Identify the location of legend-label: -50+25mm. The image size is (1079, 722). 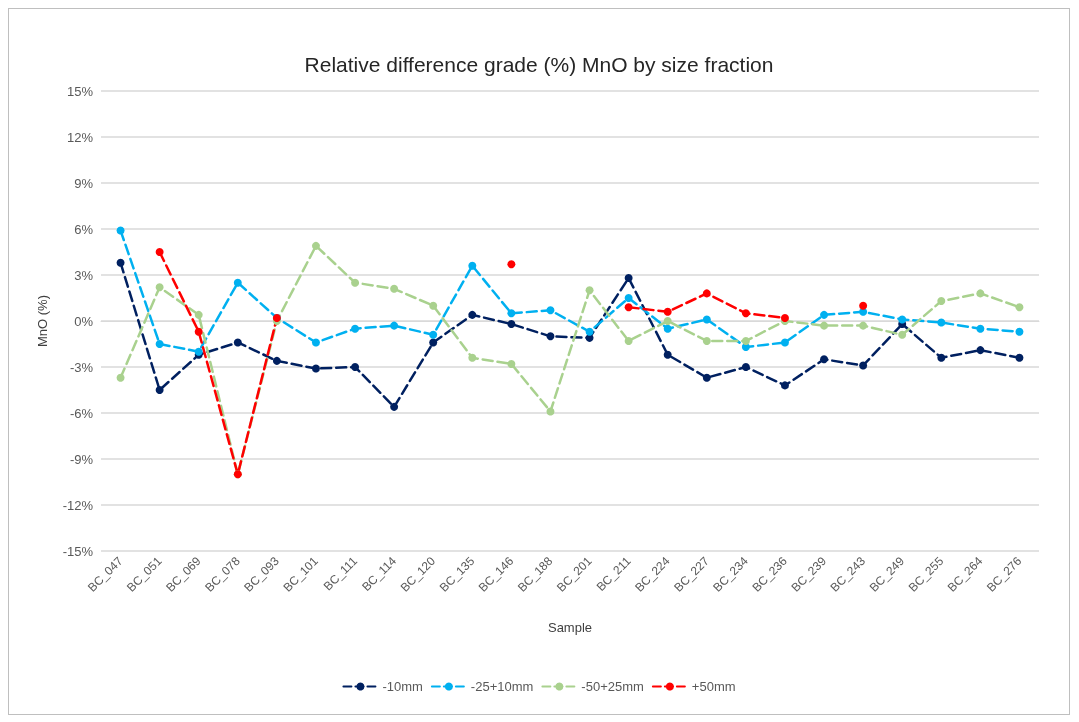
(612, 686).